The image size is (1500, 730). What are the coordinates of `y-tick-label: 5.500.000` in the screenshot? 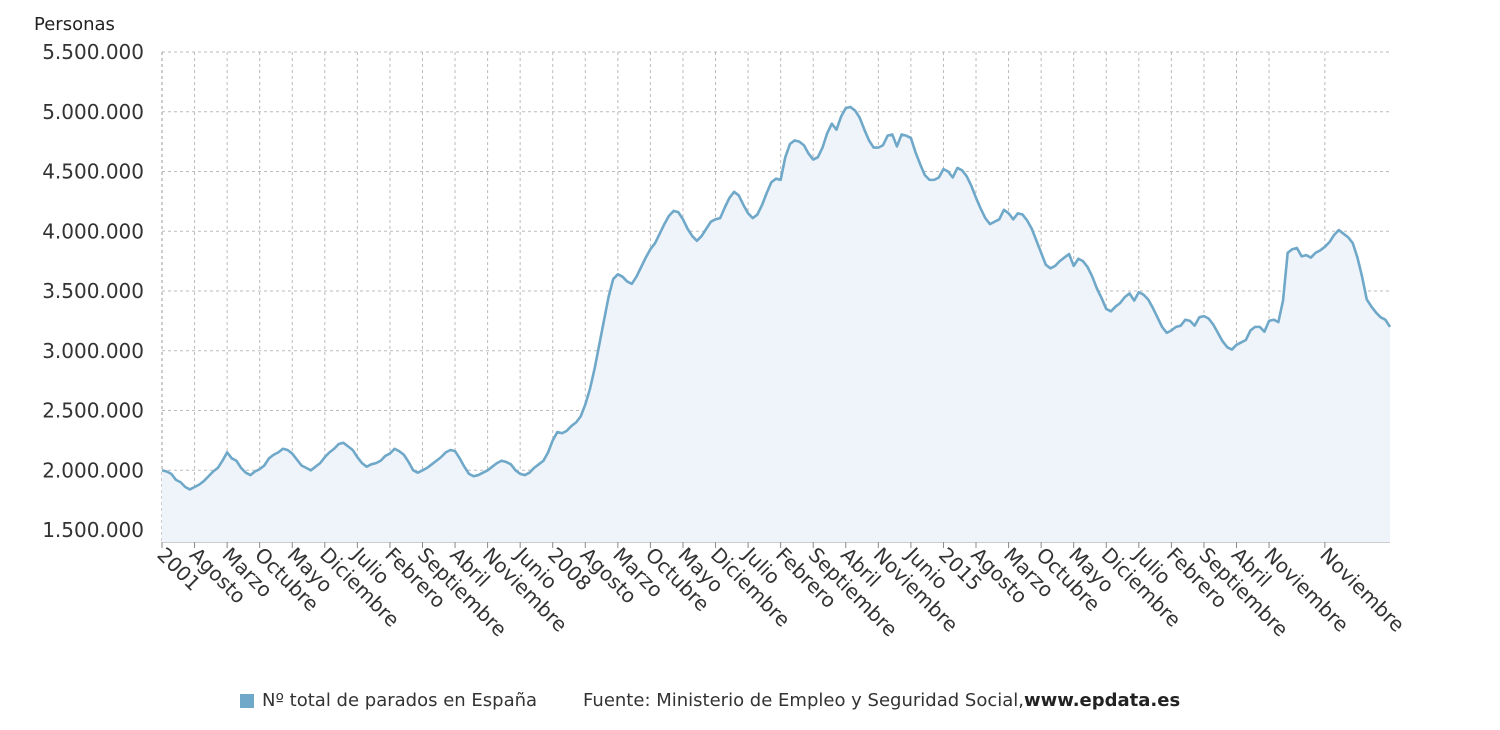 It's located at (93, 52).